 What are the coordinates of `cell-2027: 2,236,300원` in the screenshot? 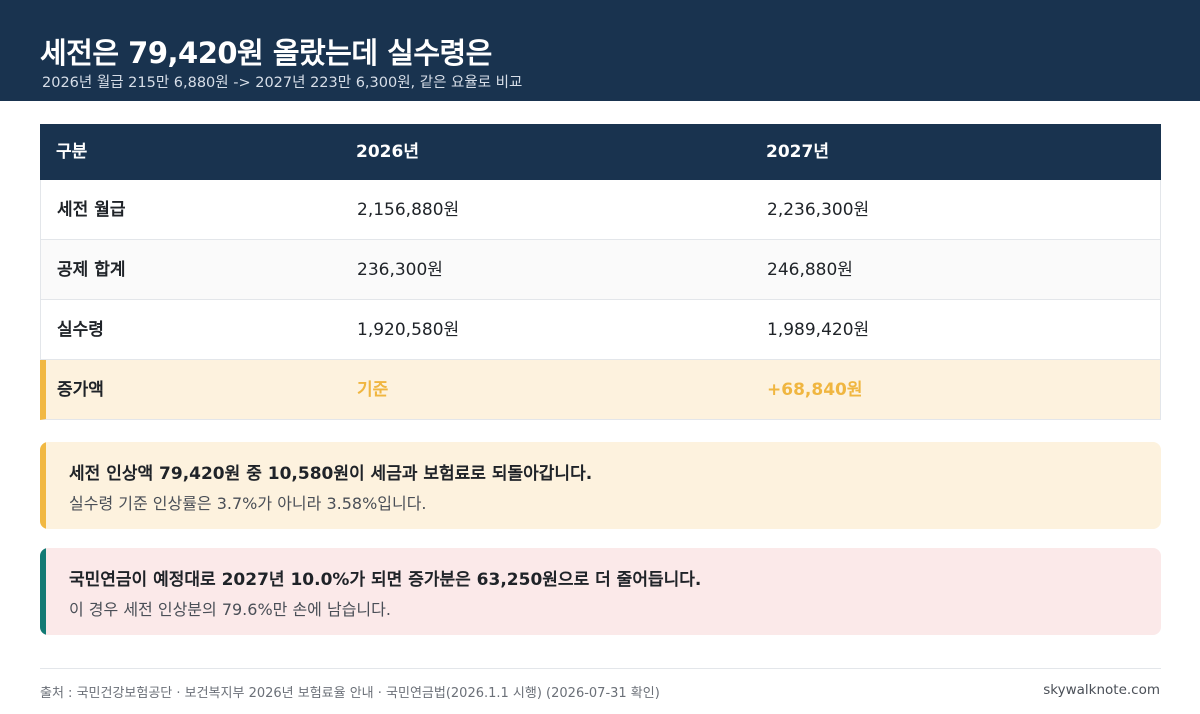 It's located at (818, 210).